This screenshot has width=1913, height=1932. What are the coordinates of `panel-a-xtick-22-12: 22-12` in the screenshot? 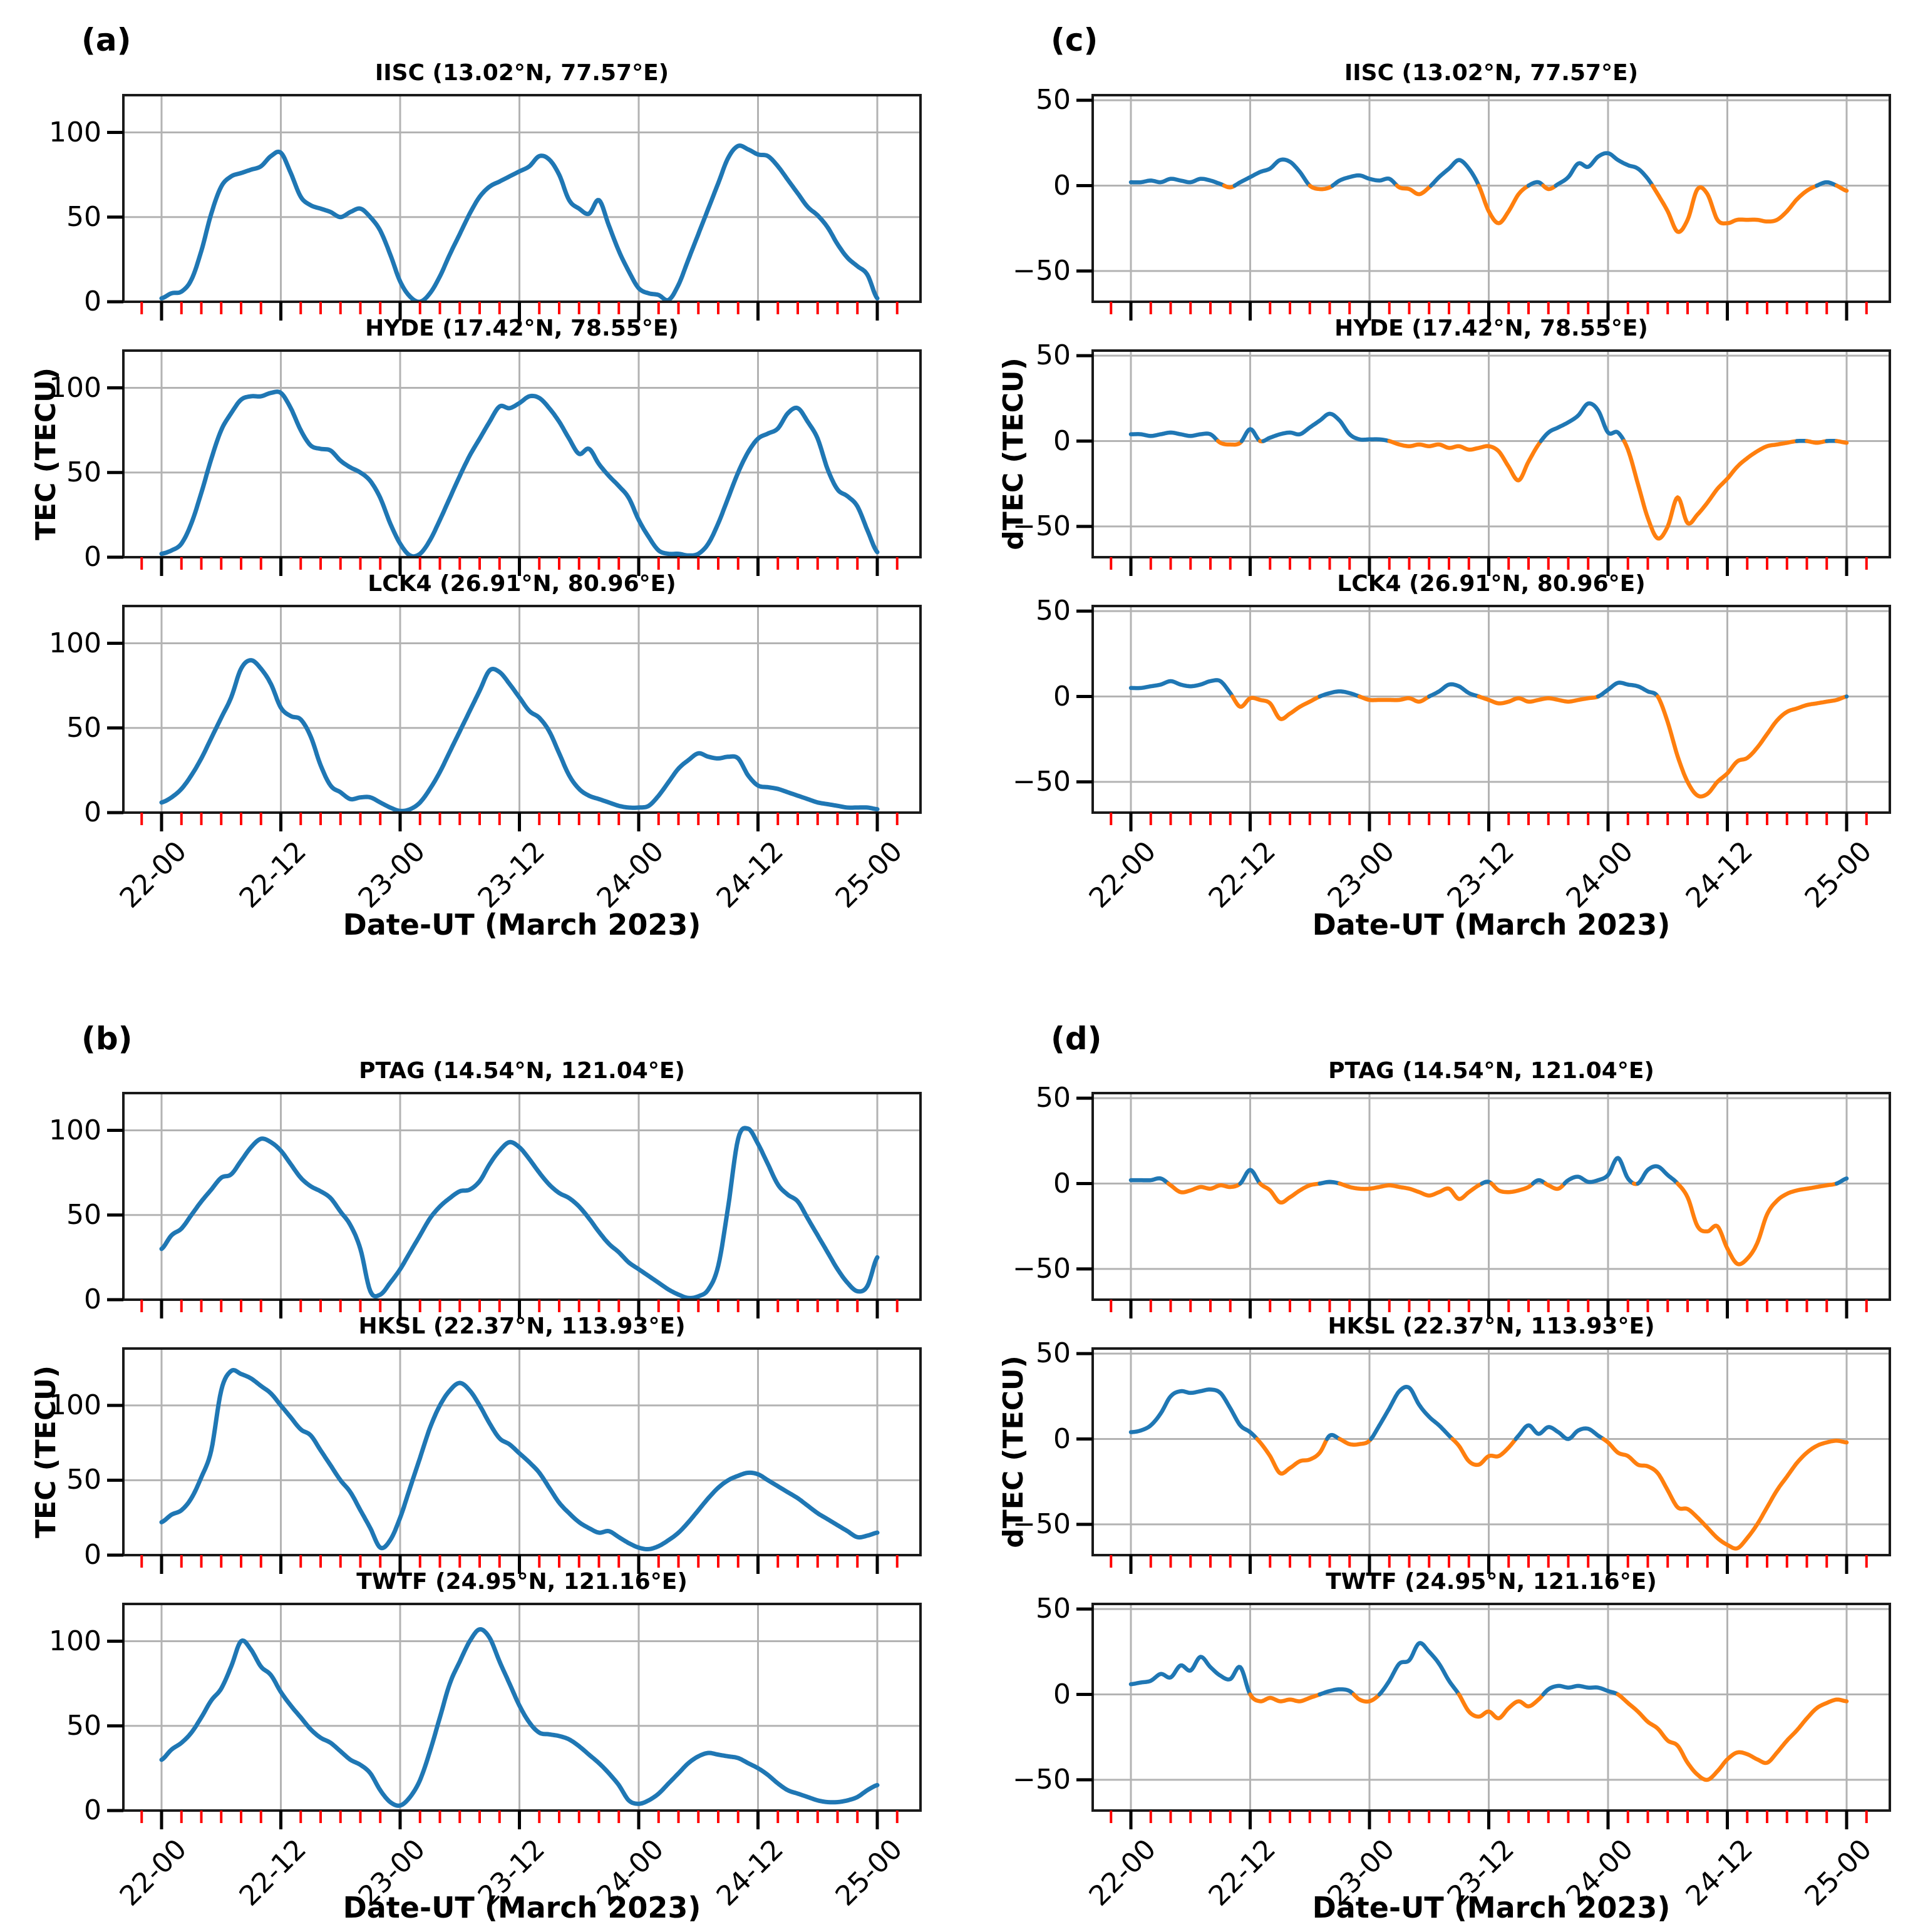 It's located at (272, 875).